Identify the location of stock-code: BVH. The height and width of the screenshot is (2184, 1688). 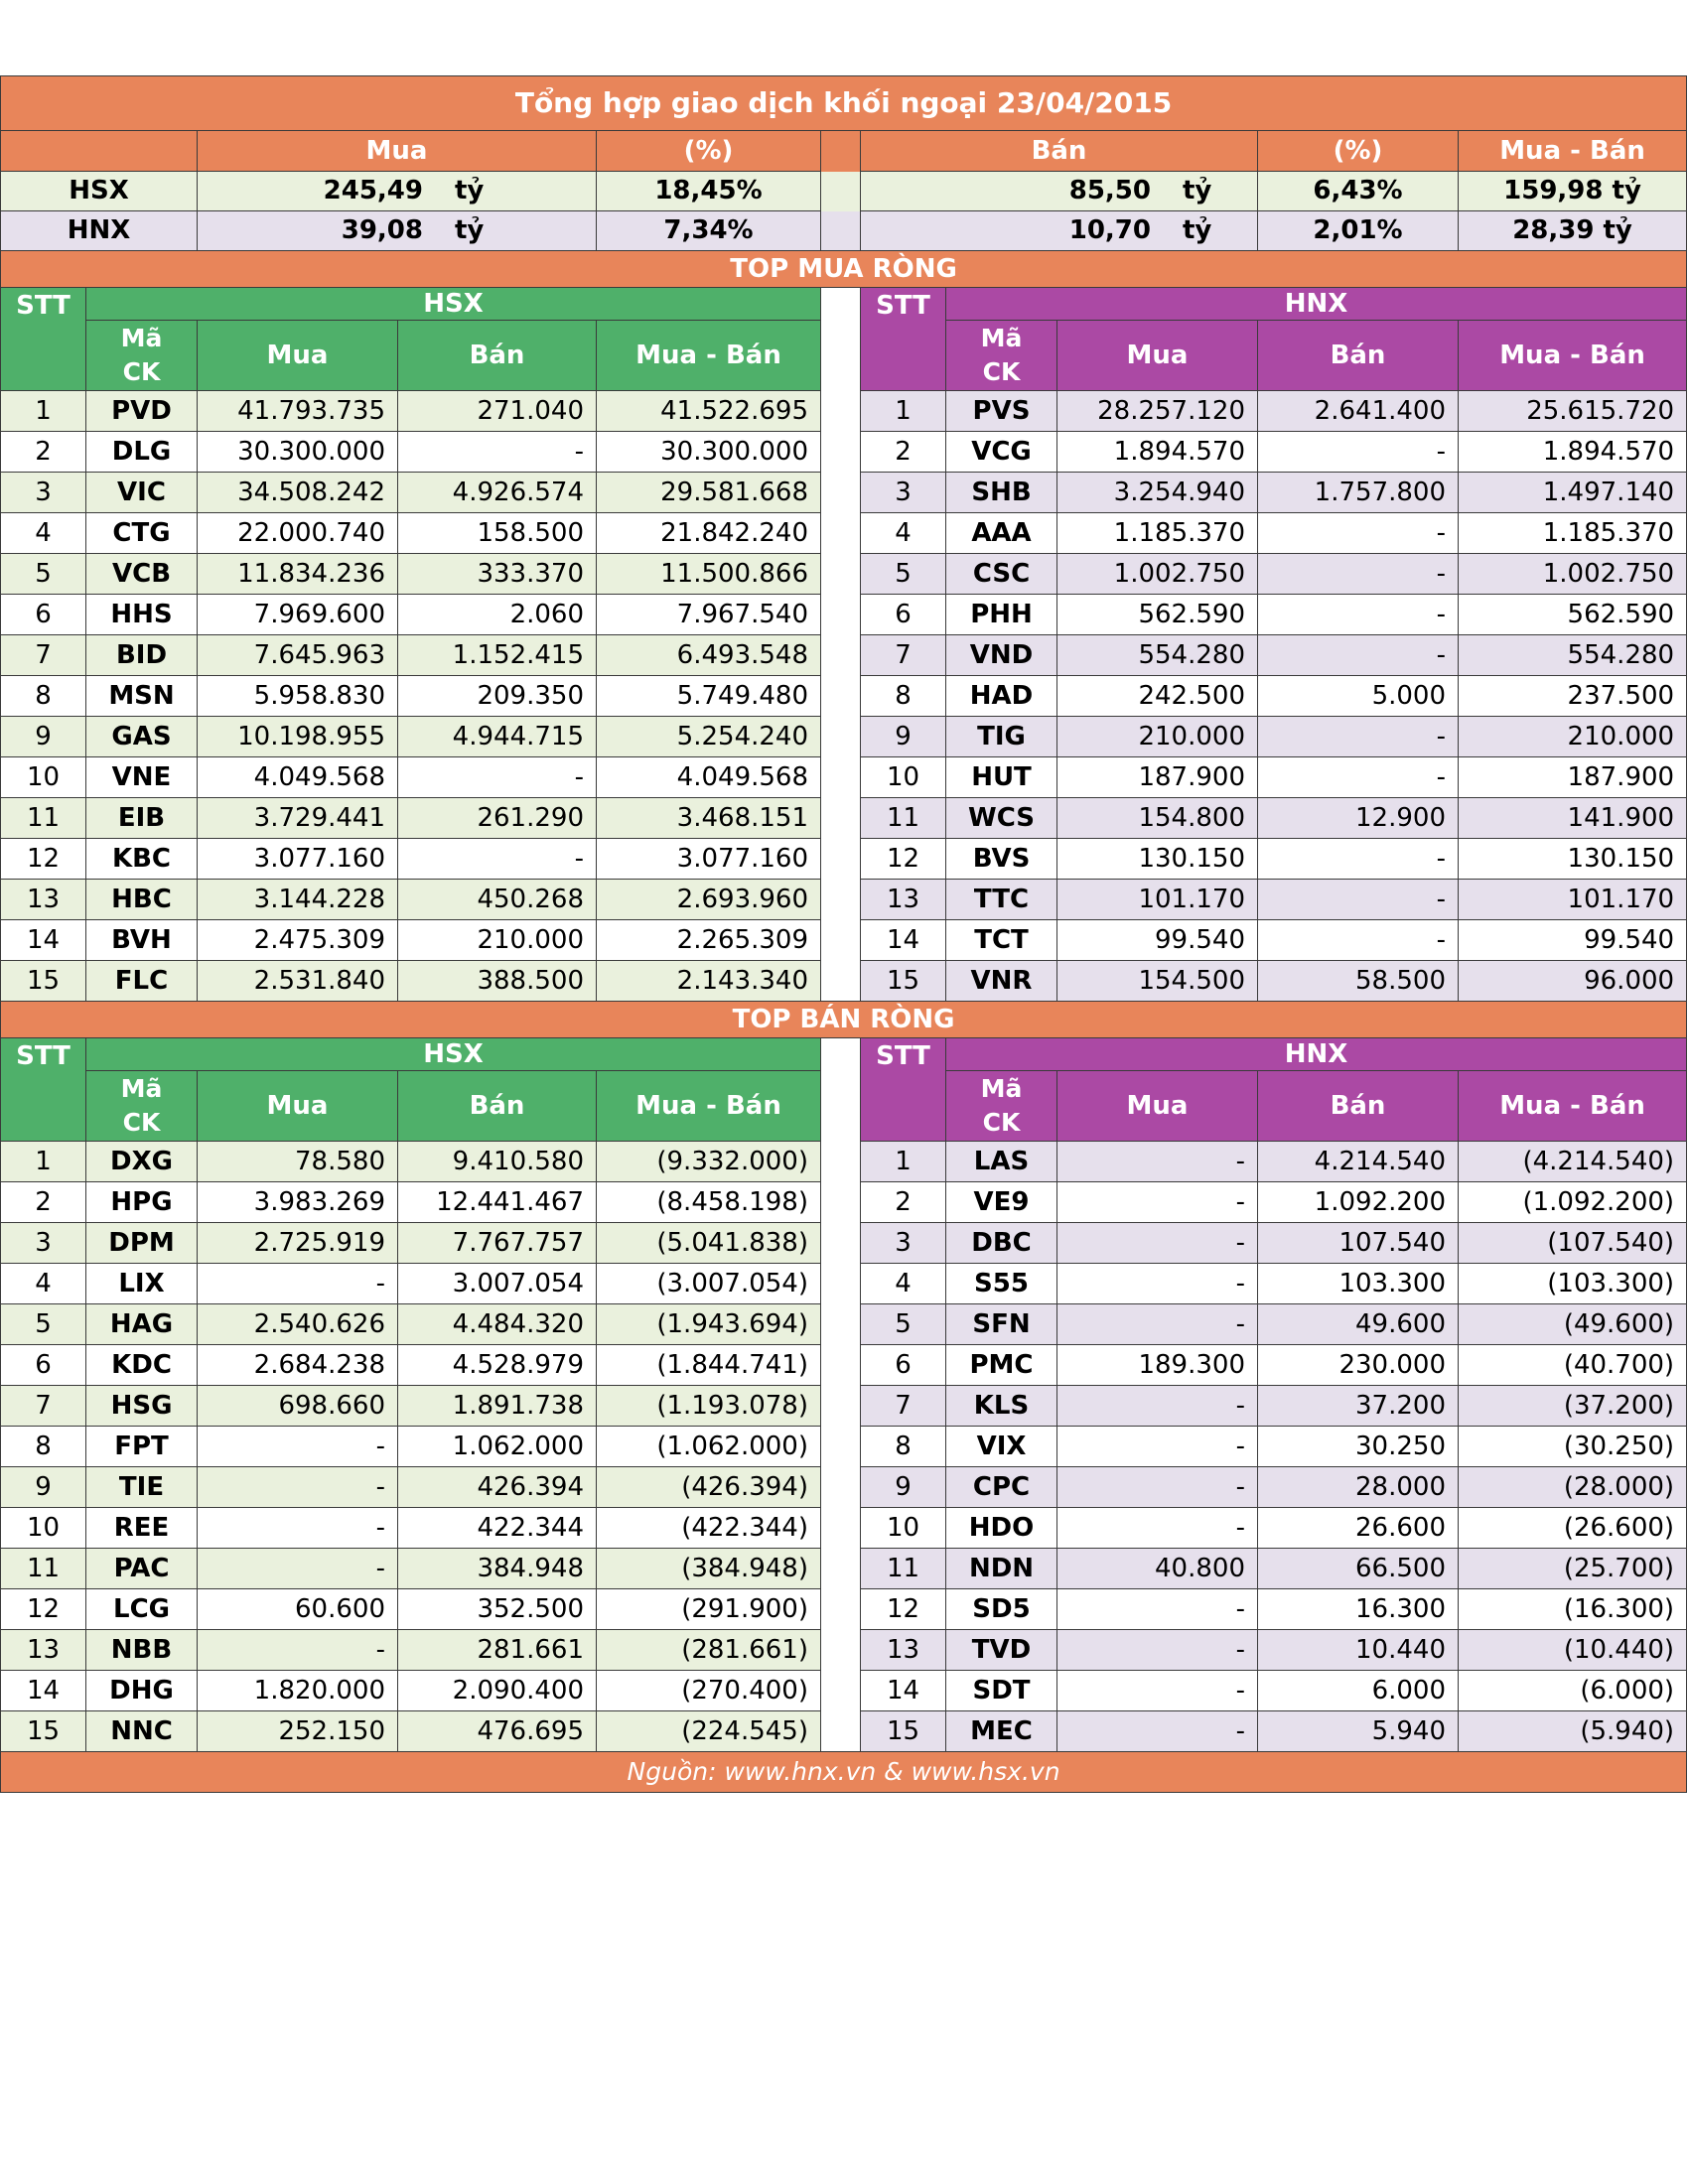
(141, 940).